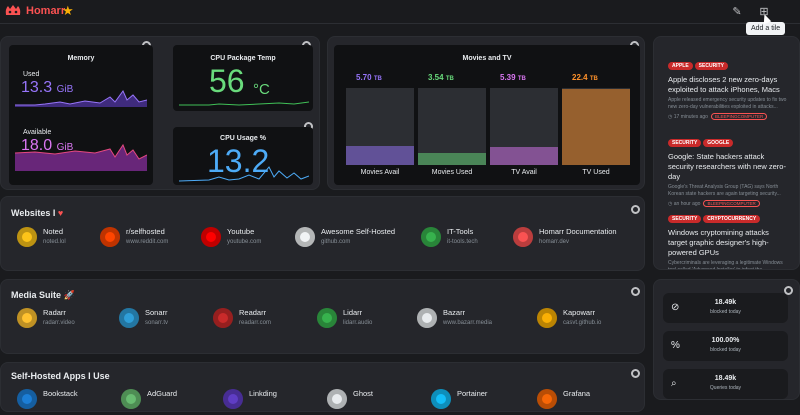 The height and width of the screenshot is (415, 800). What do you see at coordinates (27, 318) in the screenshot?
I see `radarr-icon` at bounding box center [27, 318].